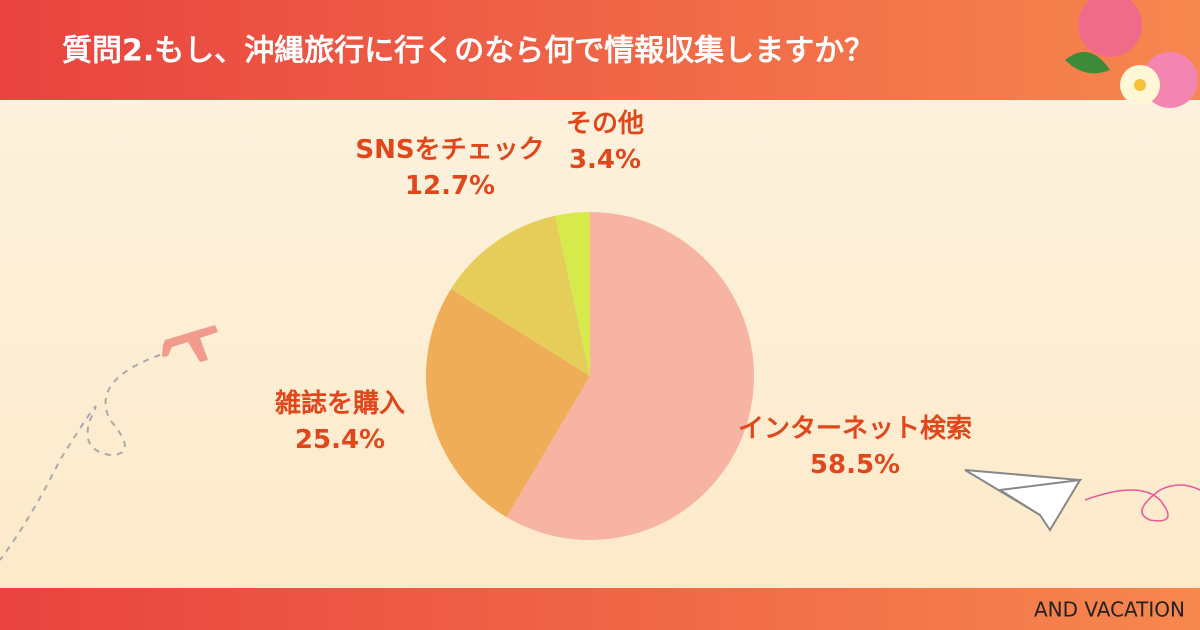 The width and height of the screenshot is (1200, 630). What do you see at coordinates (1023, 500) in the screenshot?
I see `paper-plane` at bounding box center [1023, 500].